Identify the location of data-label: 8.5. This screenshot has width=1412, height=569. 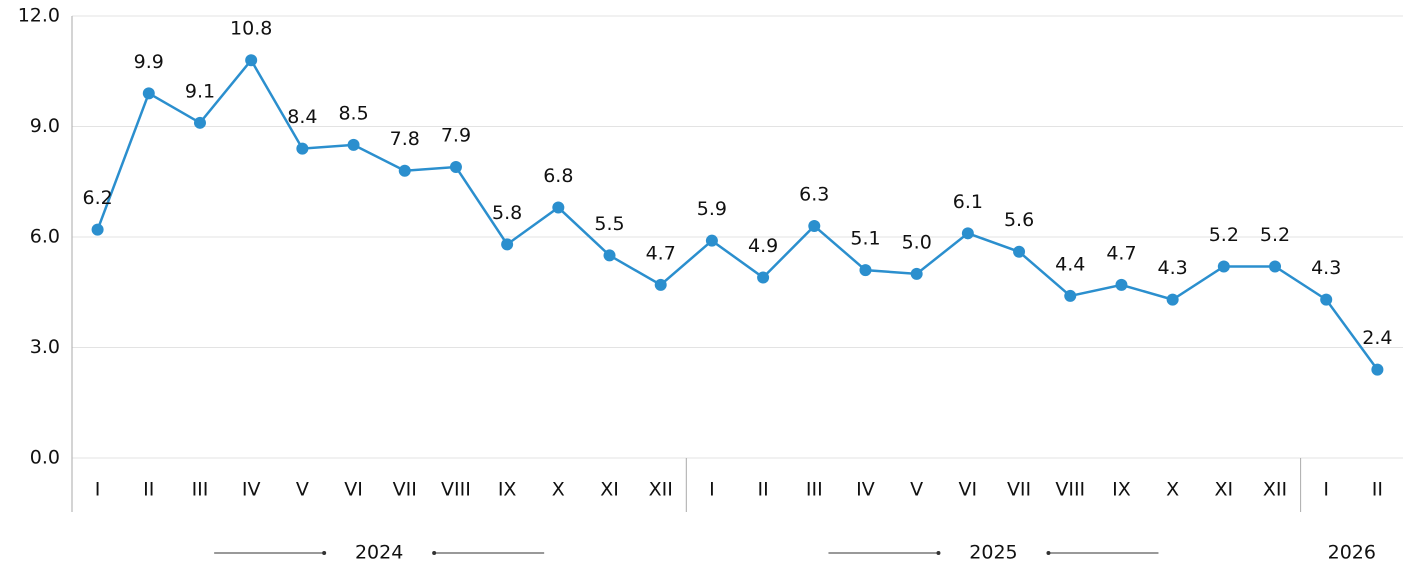
(353, 113).